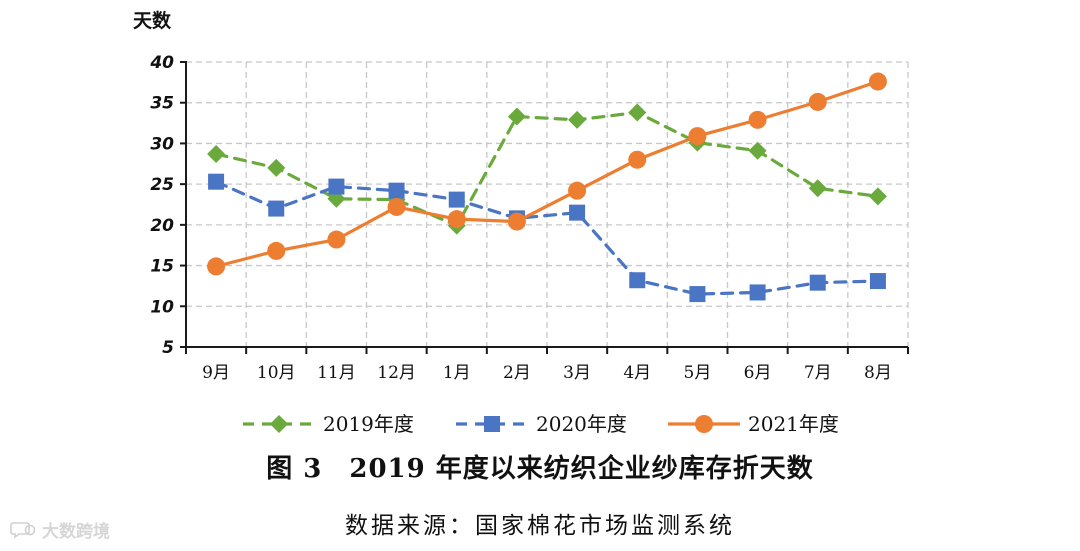 The height and width of the screenshot is (551, 1080). Describe the element at coordinates (276, 373) in the screenshot. I see `x-tick-label: 10月` at that location.